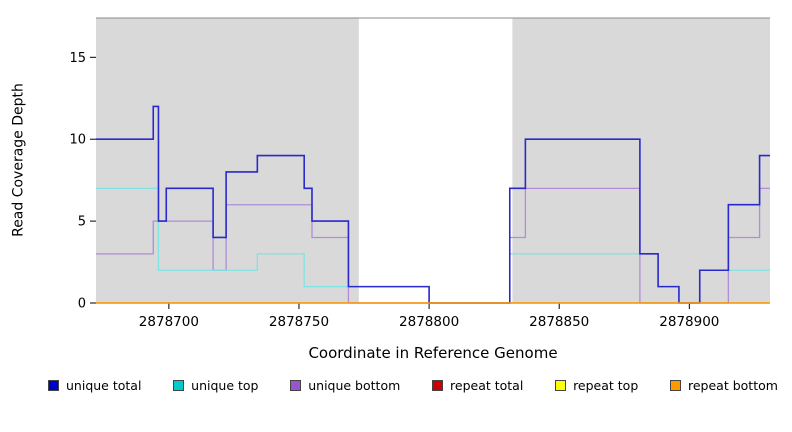 This screenshot has height=432, width=792. I want to click on legend-item-unique-bottom: unique bottom, so click(345, 385).